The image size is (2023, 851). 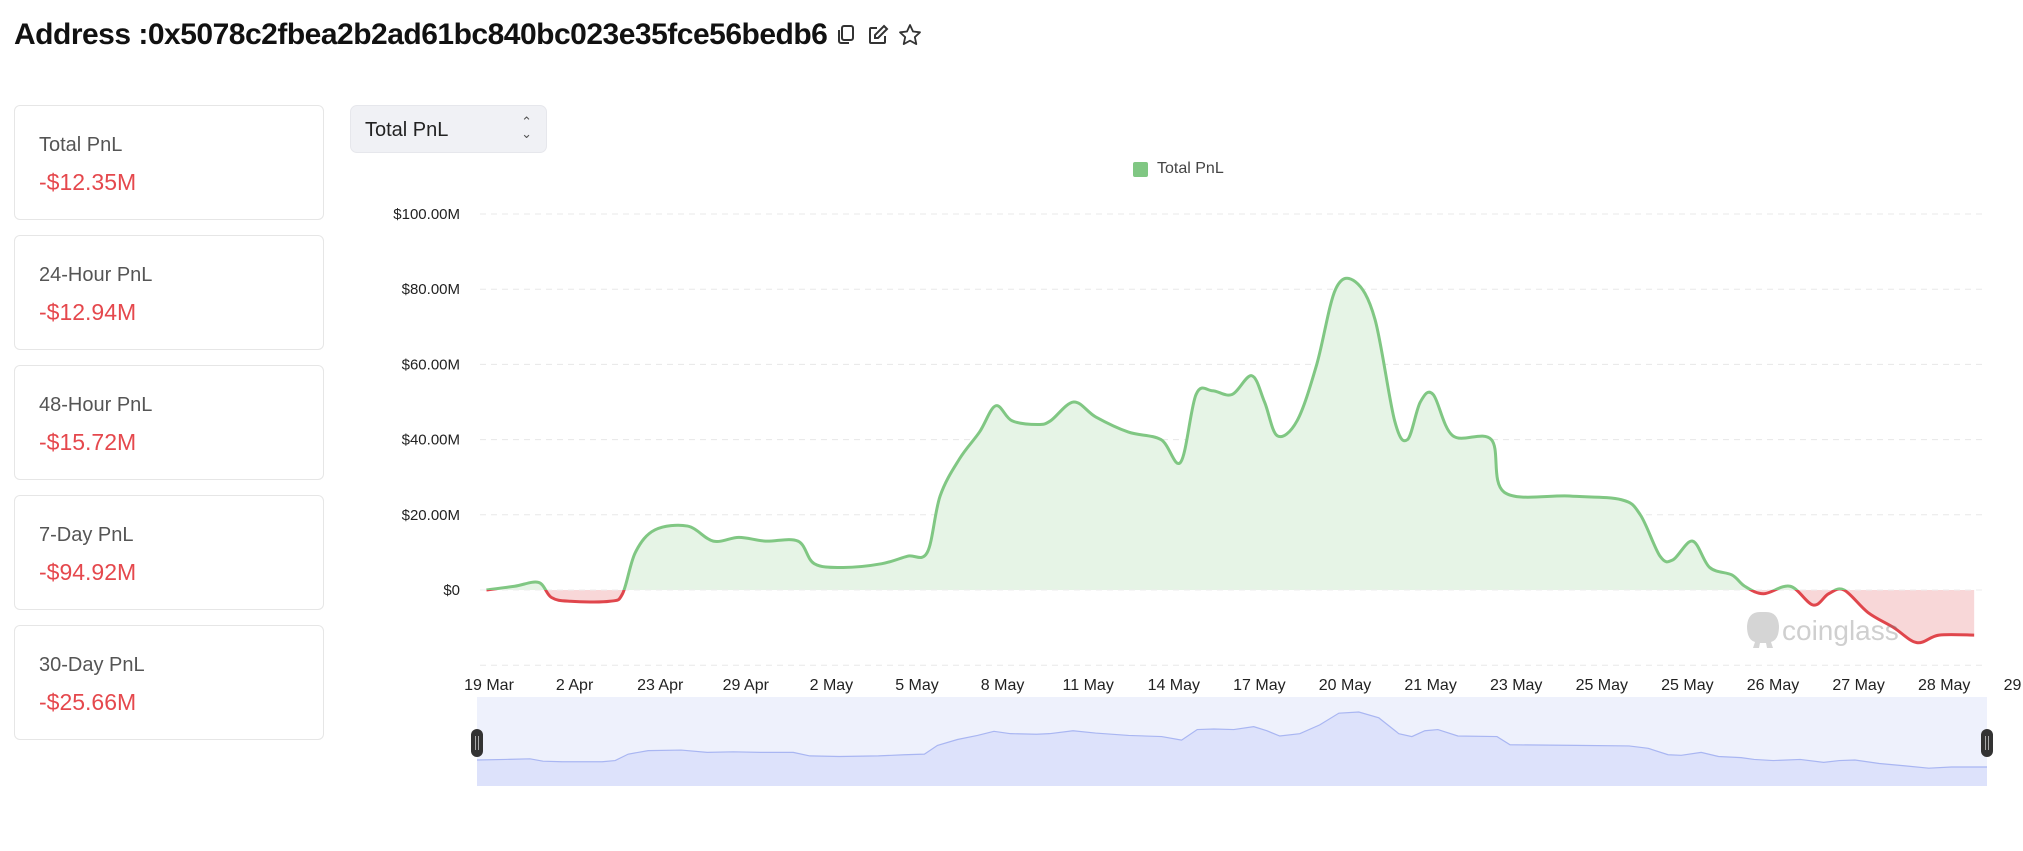 What do you see at coordinates (1858, 685) in the screenshot?
I see `x-tick-label: 27 May` at bounding box center [1858, 685].